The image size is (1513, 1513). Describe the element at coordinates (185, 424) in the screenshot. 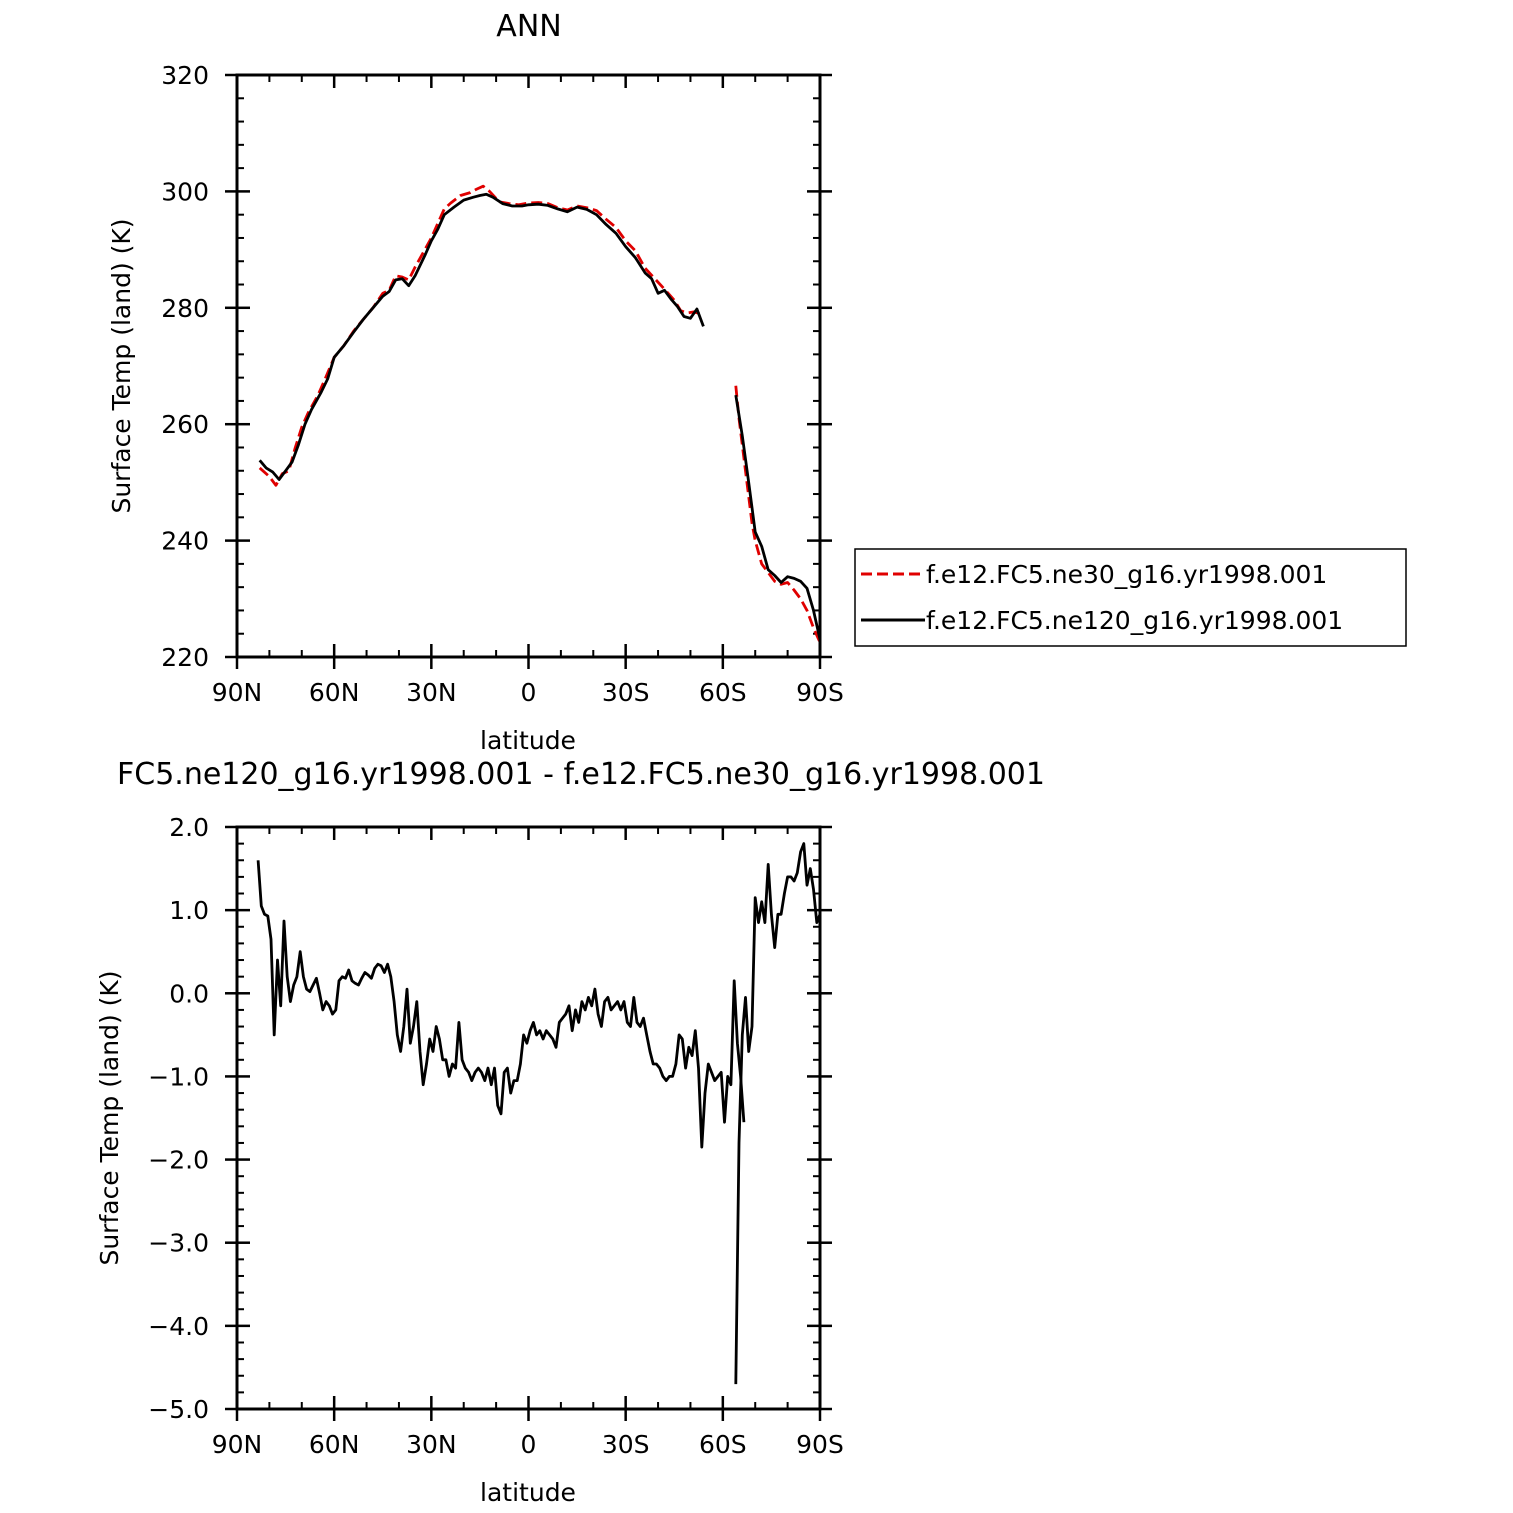

I see `y-tick-label: 260` at that location.